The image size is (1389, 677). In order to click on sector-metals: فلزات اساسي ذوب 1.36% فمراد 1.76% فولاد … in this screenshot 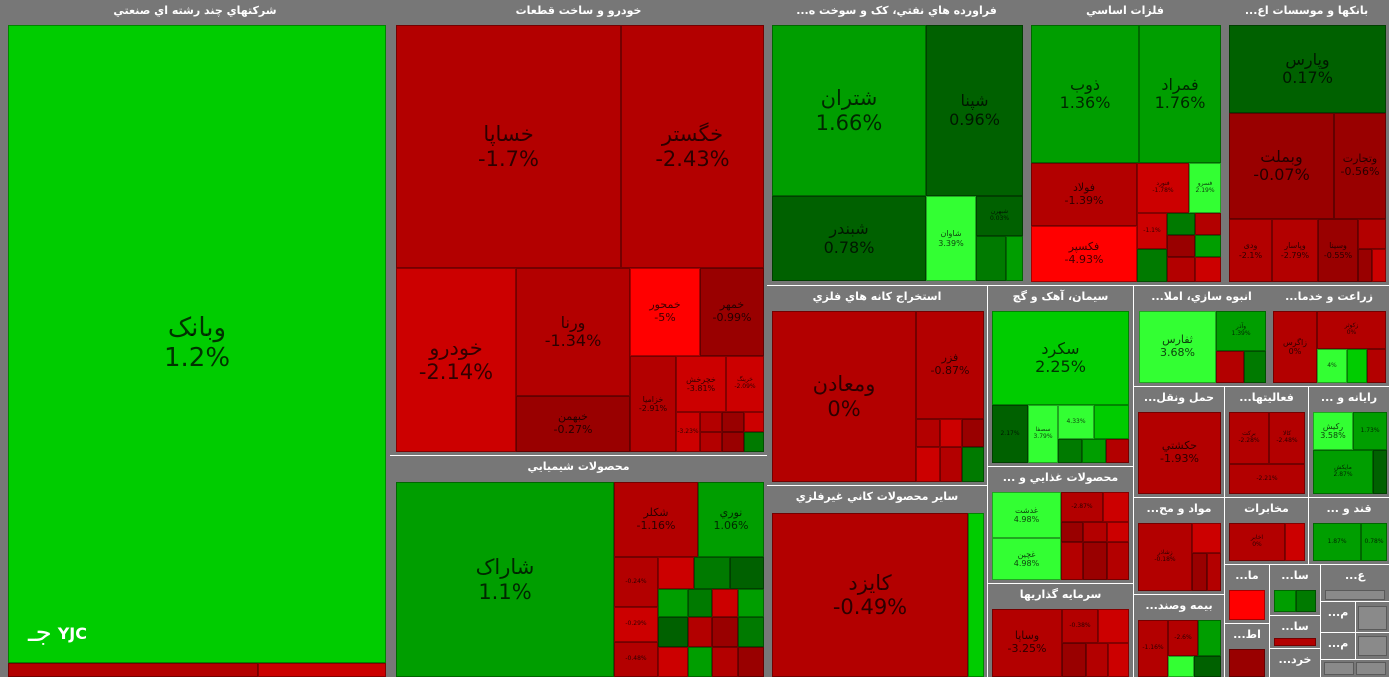, I will do `click(1125, 142)`.